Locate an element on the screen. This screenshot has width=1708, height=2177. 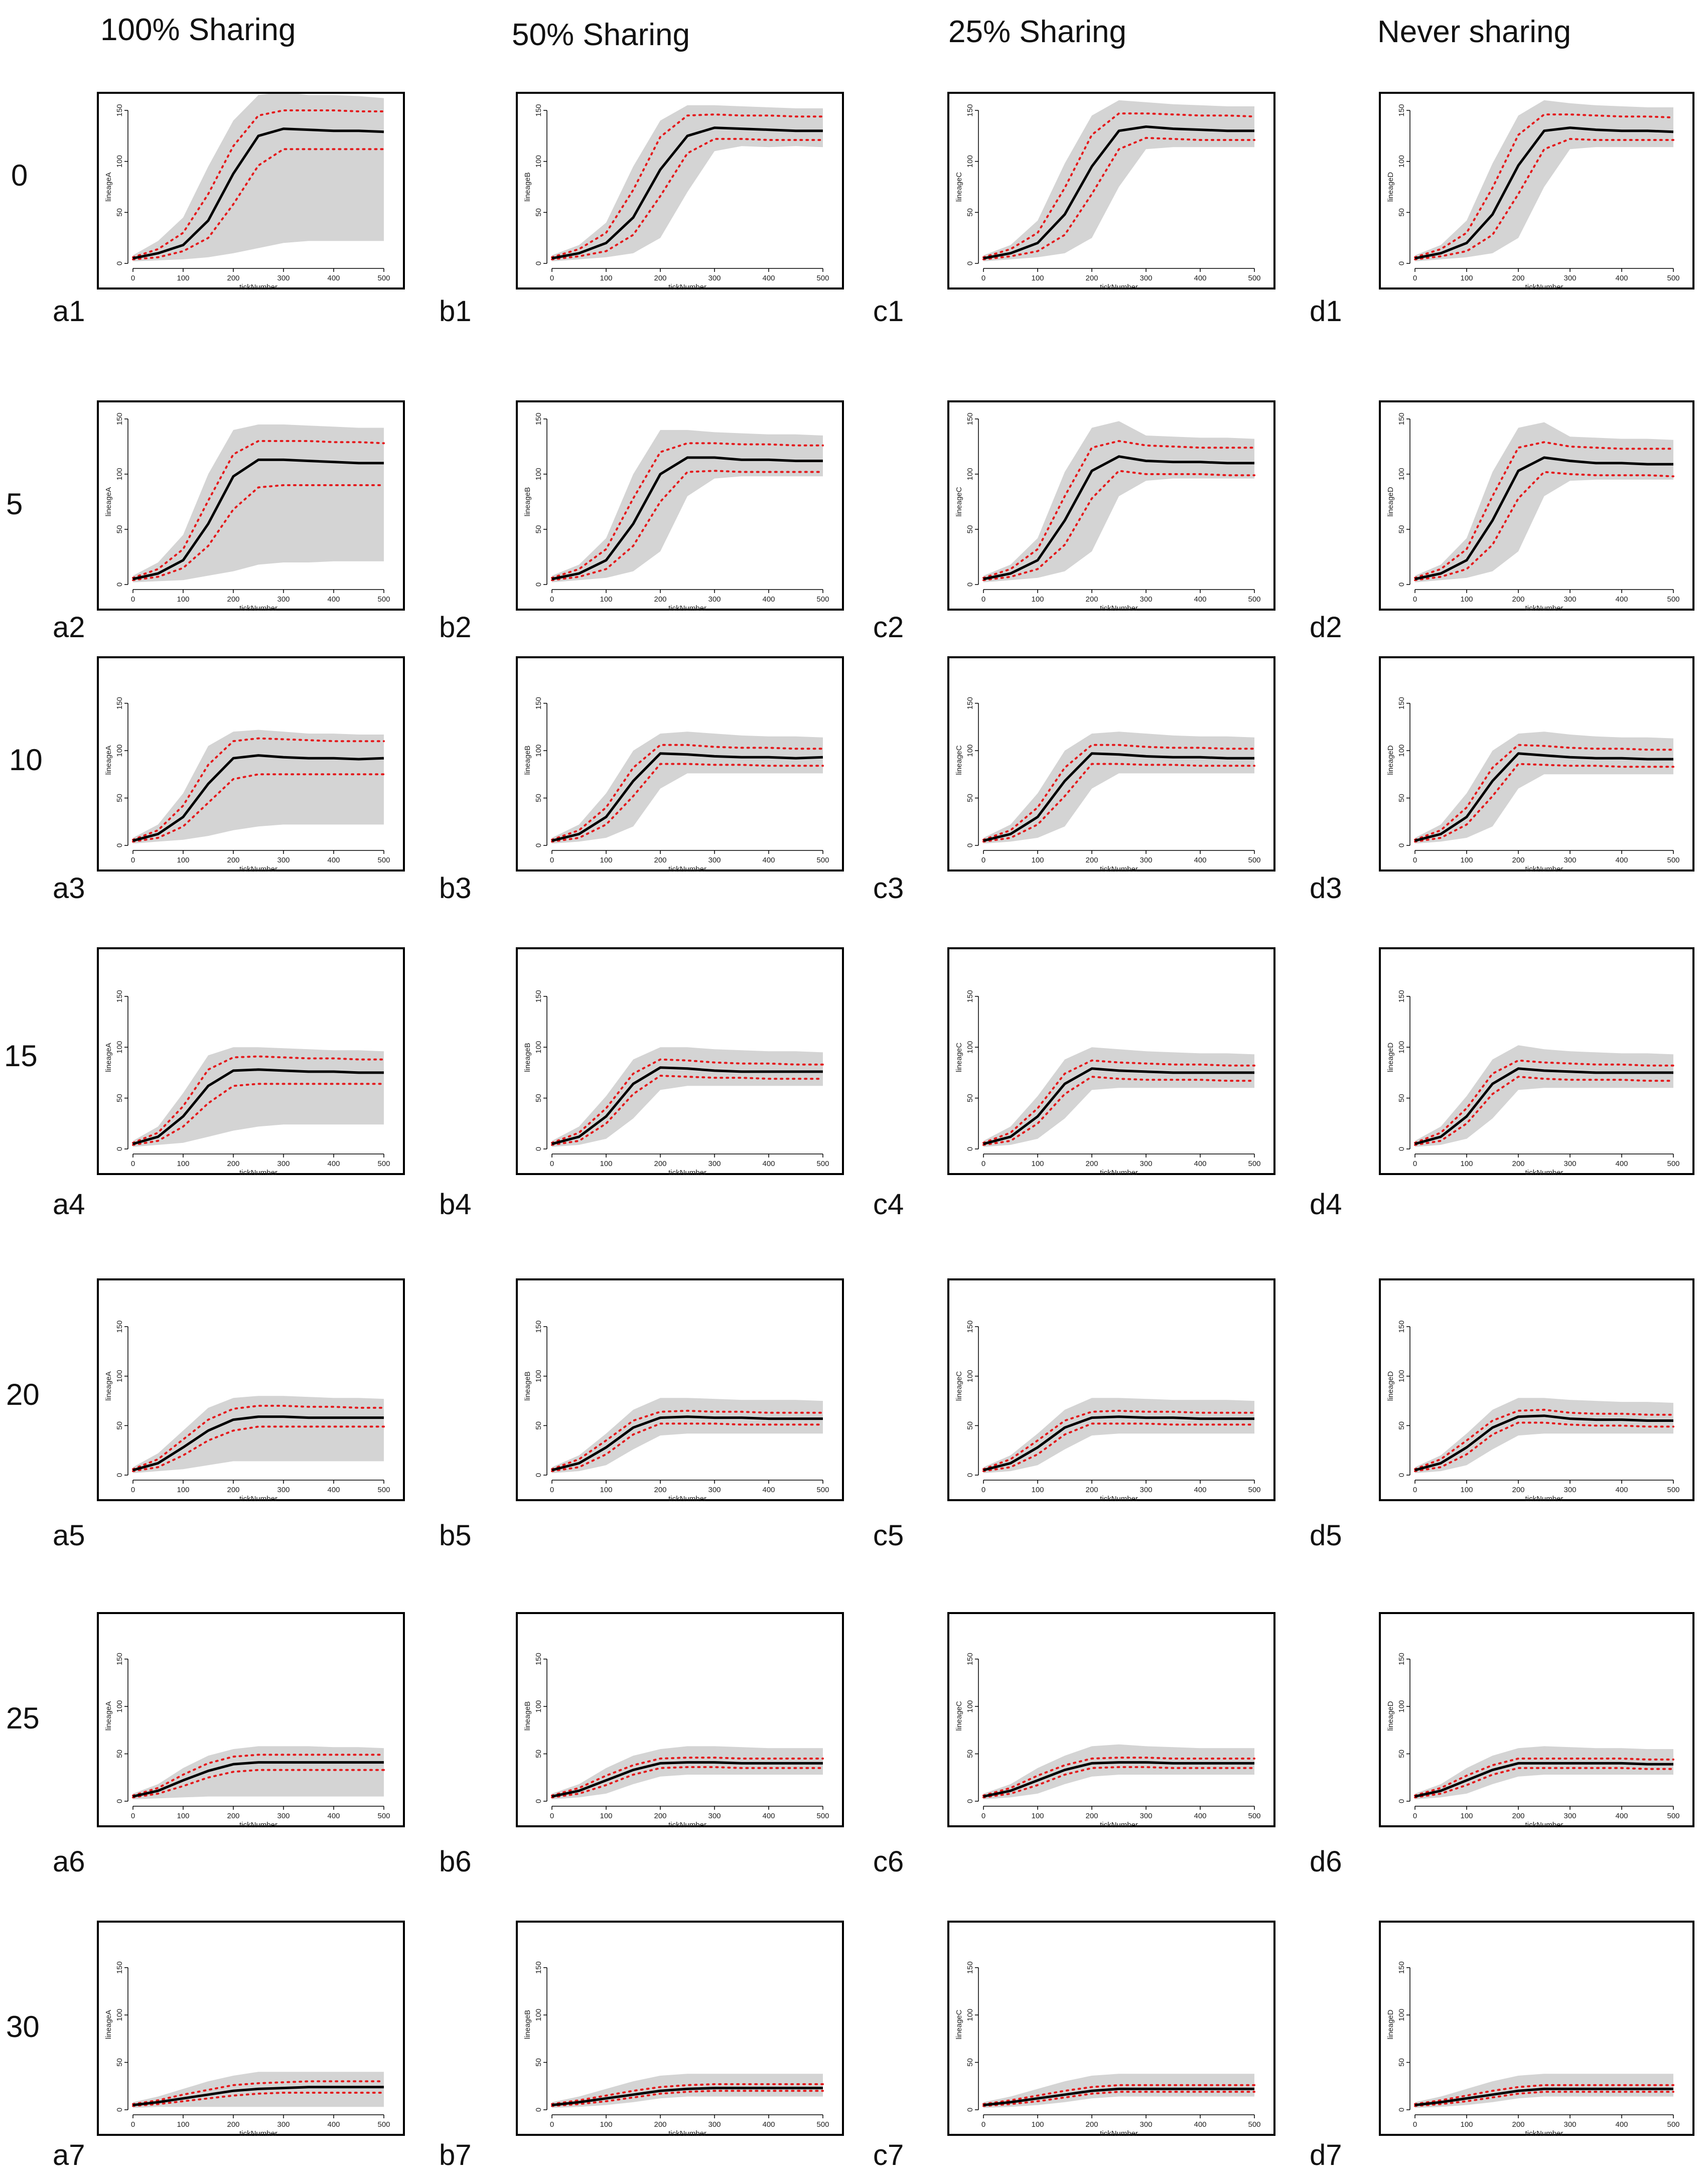
chart-c5-x-tick-label: 100 is located at coordinates (1037, 1490).